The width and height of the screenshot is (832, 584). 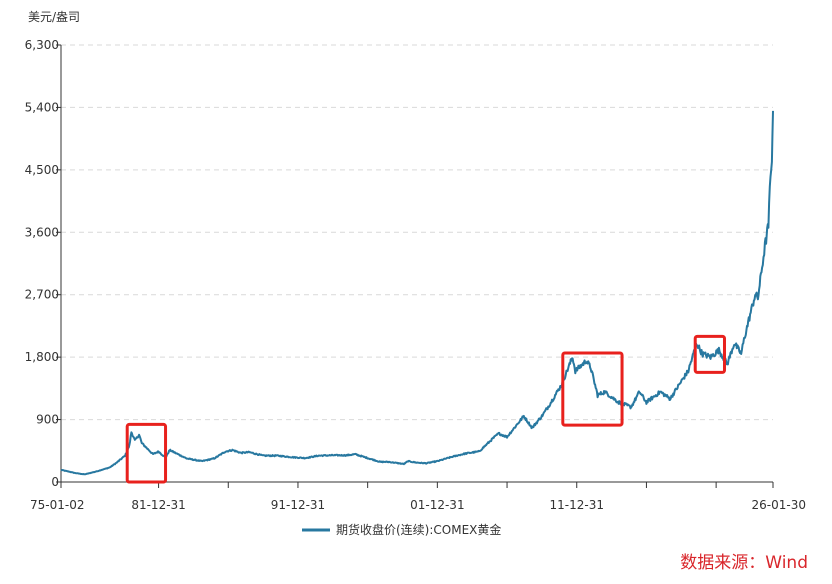 I want to click on y-tick-label: 1,800, so click(x=42, y=357).